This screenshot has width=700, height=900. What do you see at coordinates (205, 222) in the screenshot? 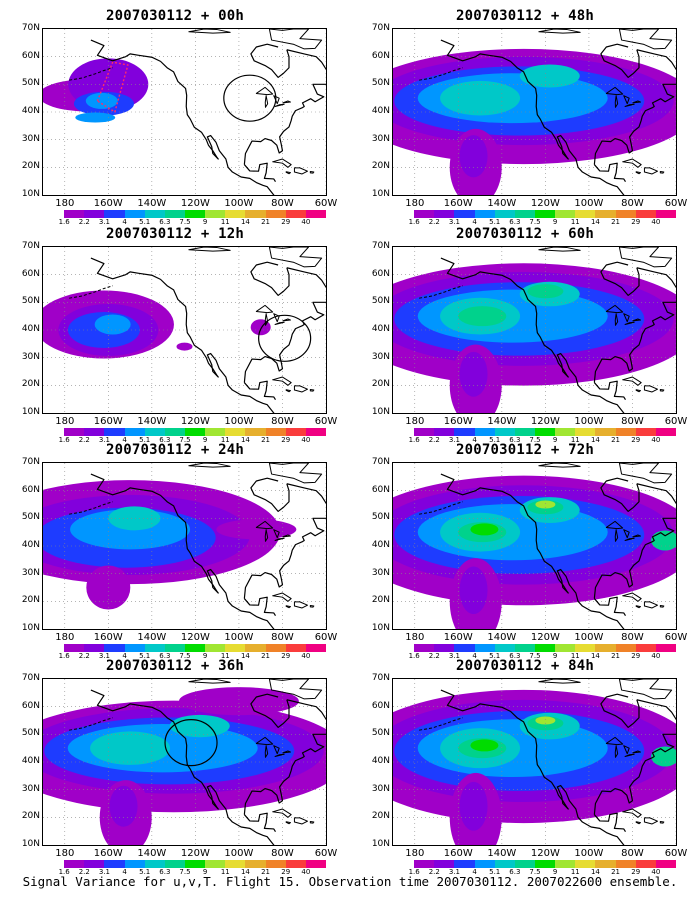
I see `colorbar-label: 9` at bounding box center [205, 222].